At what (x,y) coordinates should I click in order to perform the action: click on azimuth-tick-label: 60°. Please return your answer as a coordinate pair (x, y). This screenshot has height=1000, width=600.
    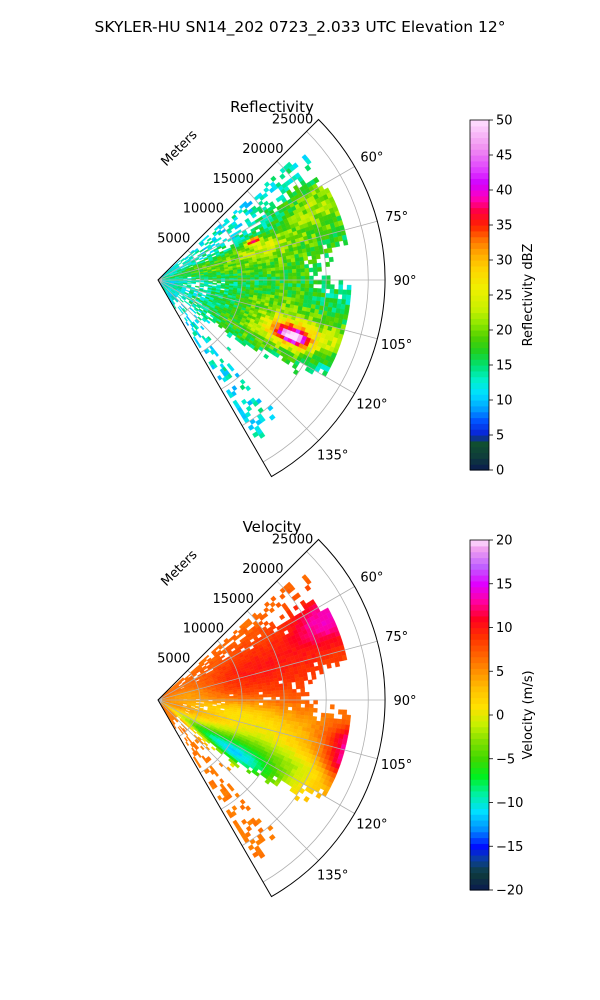
    Looking at the image, I should click on (371, 158).